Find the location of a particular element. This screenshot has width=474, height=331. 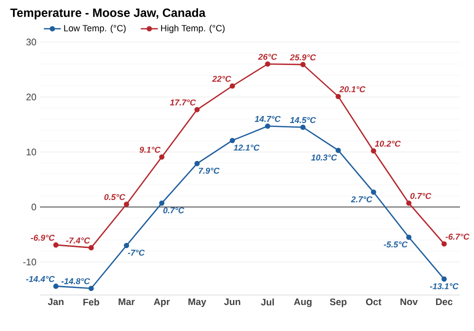

y-tick-label: 0 is located at coordinates (34, 207).